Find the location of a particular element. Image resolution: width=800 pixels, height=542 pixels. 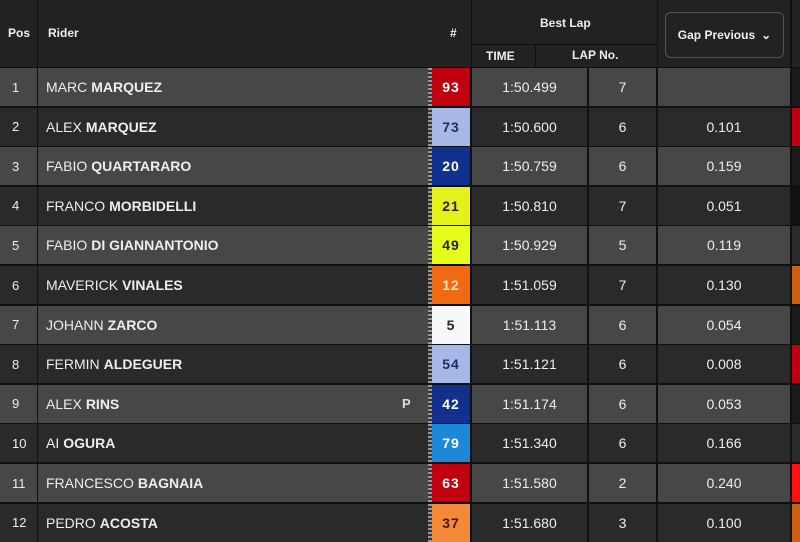

table-row: 2 ALEX MARQUEZ 73 1:50.600 6 0.101 is located at coordinates (400, 126).